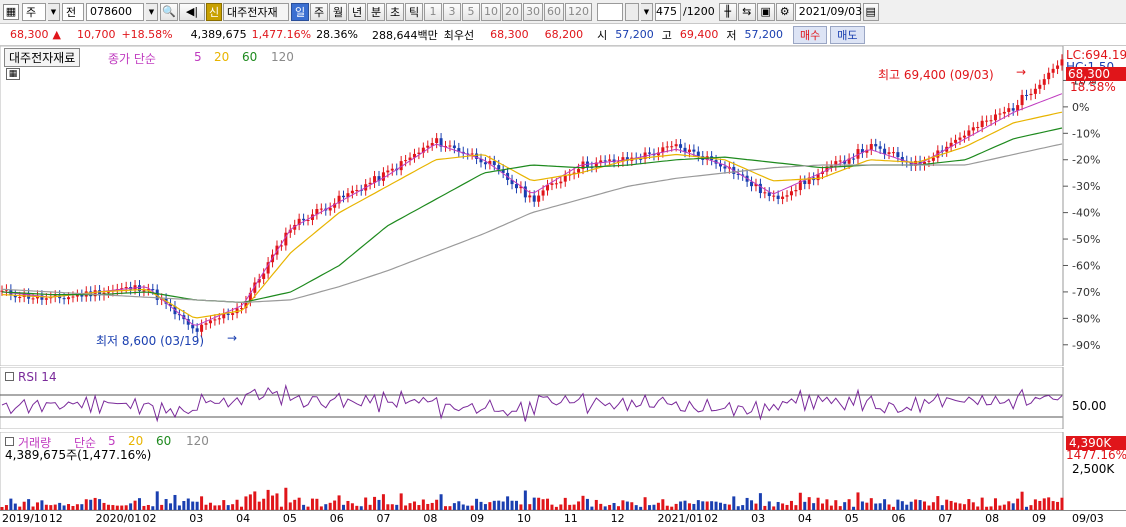 This screenshot has width=1126, height=527. What do you see at coordinates (13, 74) in the screenshot?
I see `grid-toggle-icon: ▦` at bounding box center [13, 74].